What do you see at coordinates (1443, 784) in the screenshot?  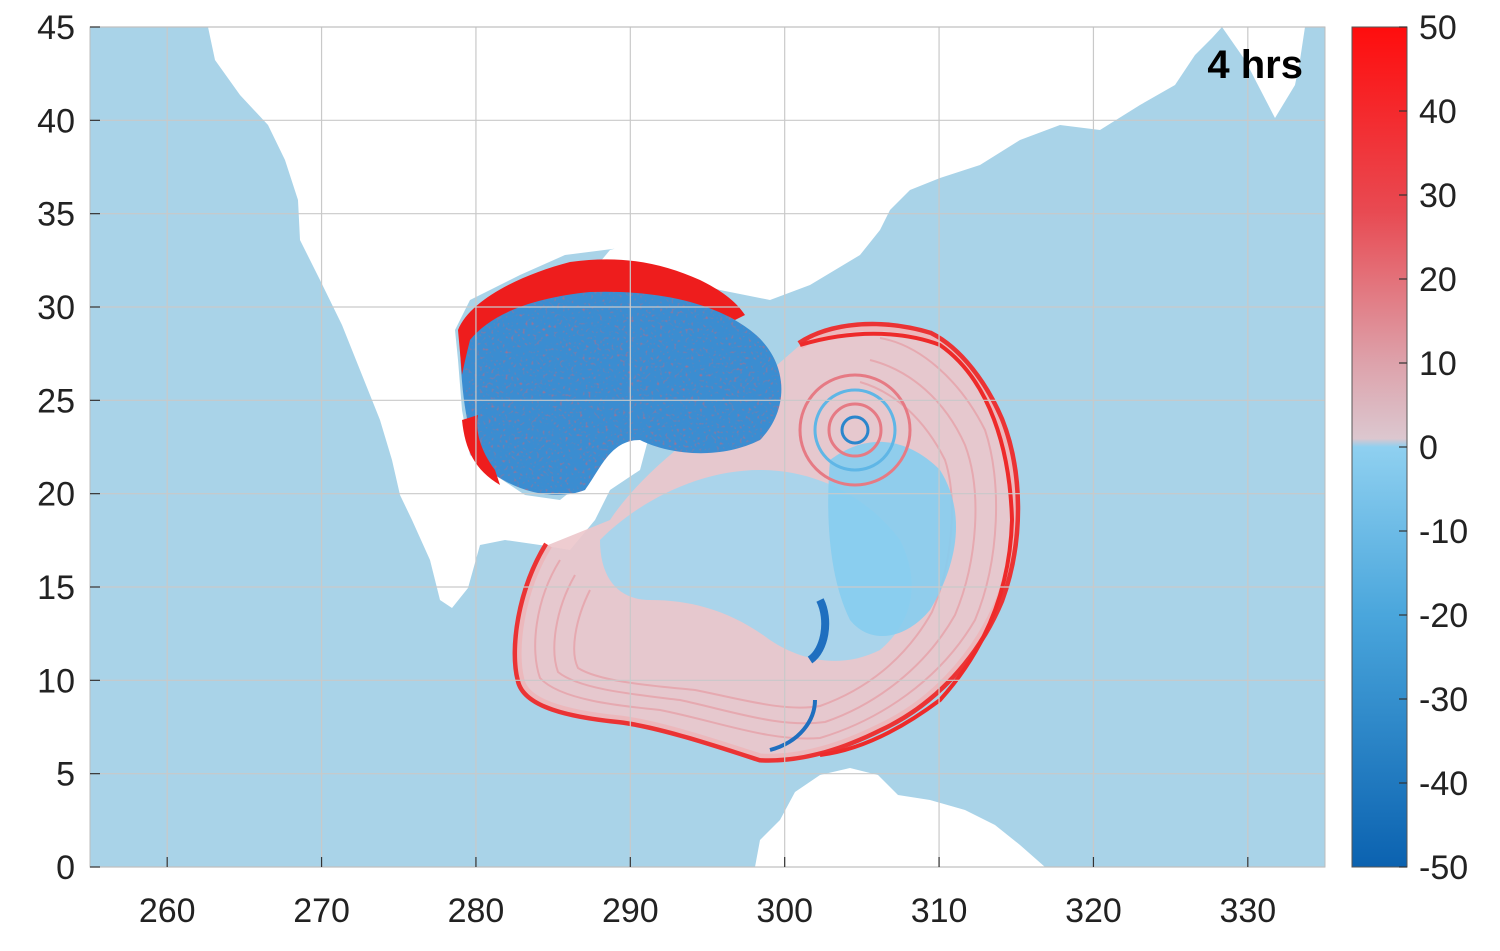 I see `colorbar-tick-label: -40` at bounding box center [1443, 784].